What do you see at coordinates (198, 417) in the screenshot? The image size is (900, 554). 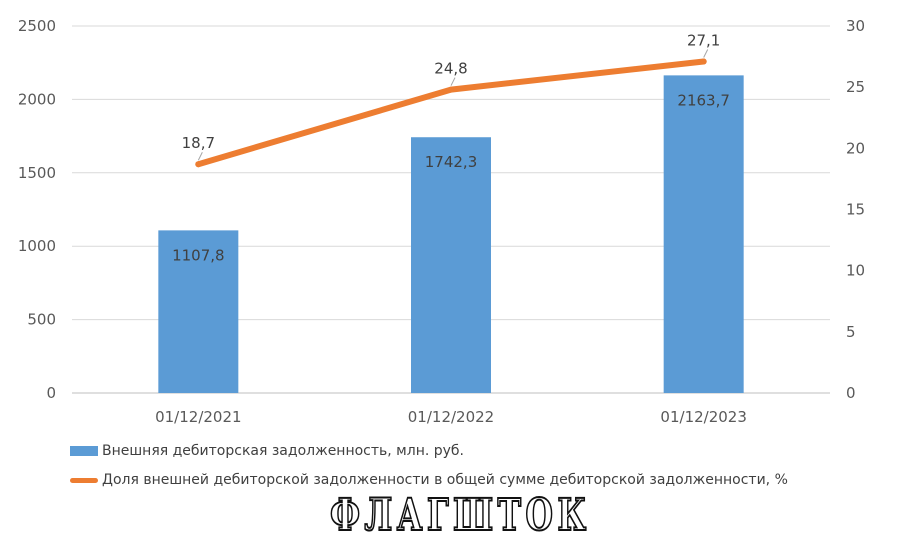 I see `x-tick-label: 01/12/2021` at bounding box center [198, 417].